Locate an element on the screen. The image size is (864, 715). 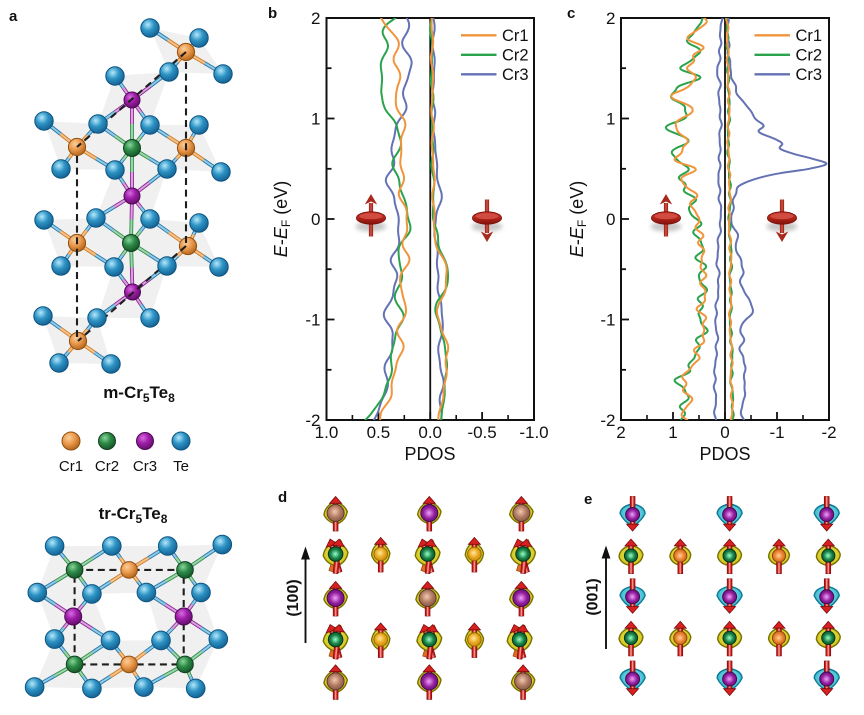
svg-text: (100) is located at coordinates (293, 597).